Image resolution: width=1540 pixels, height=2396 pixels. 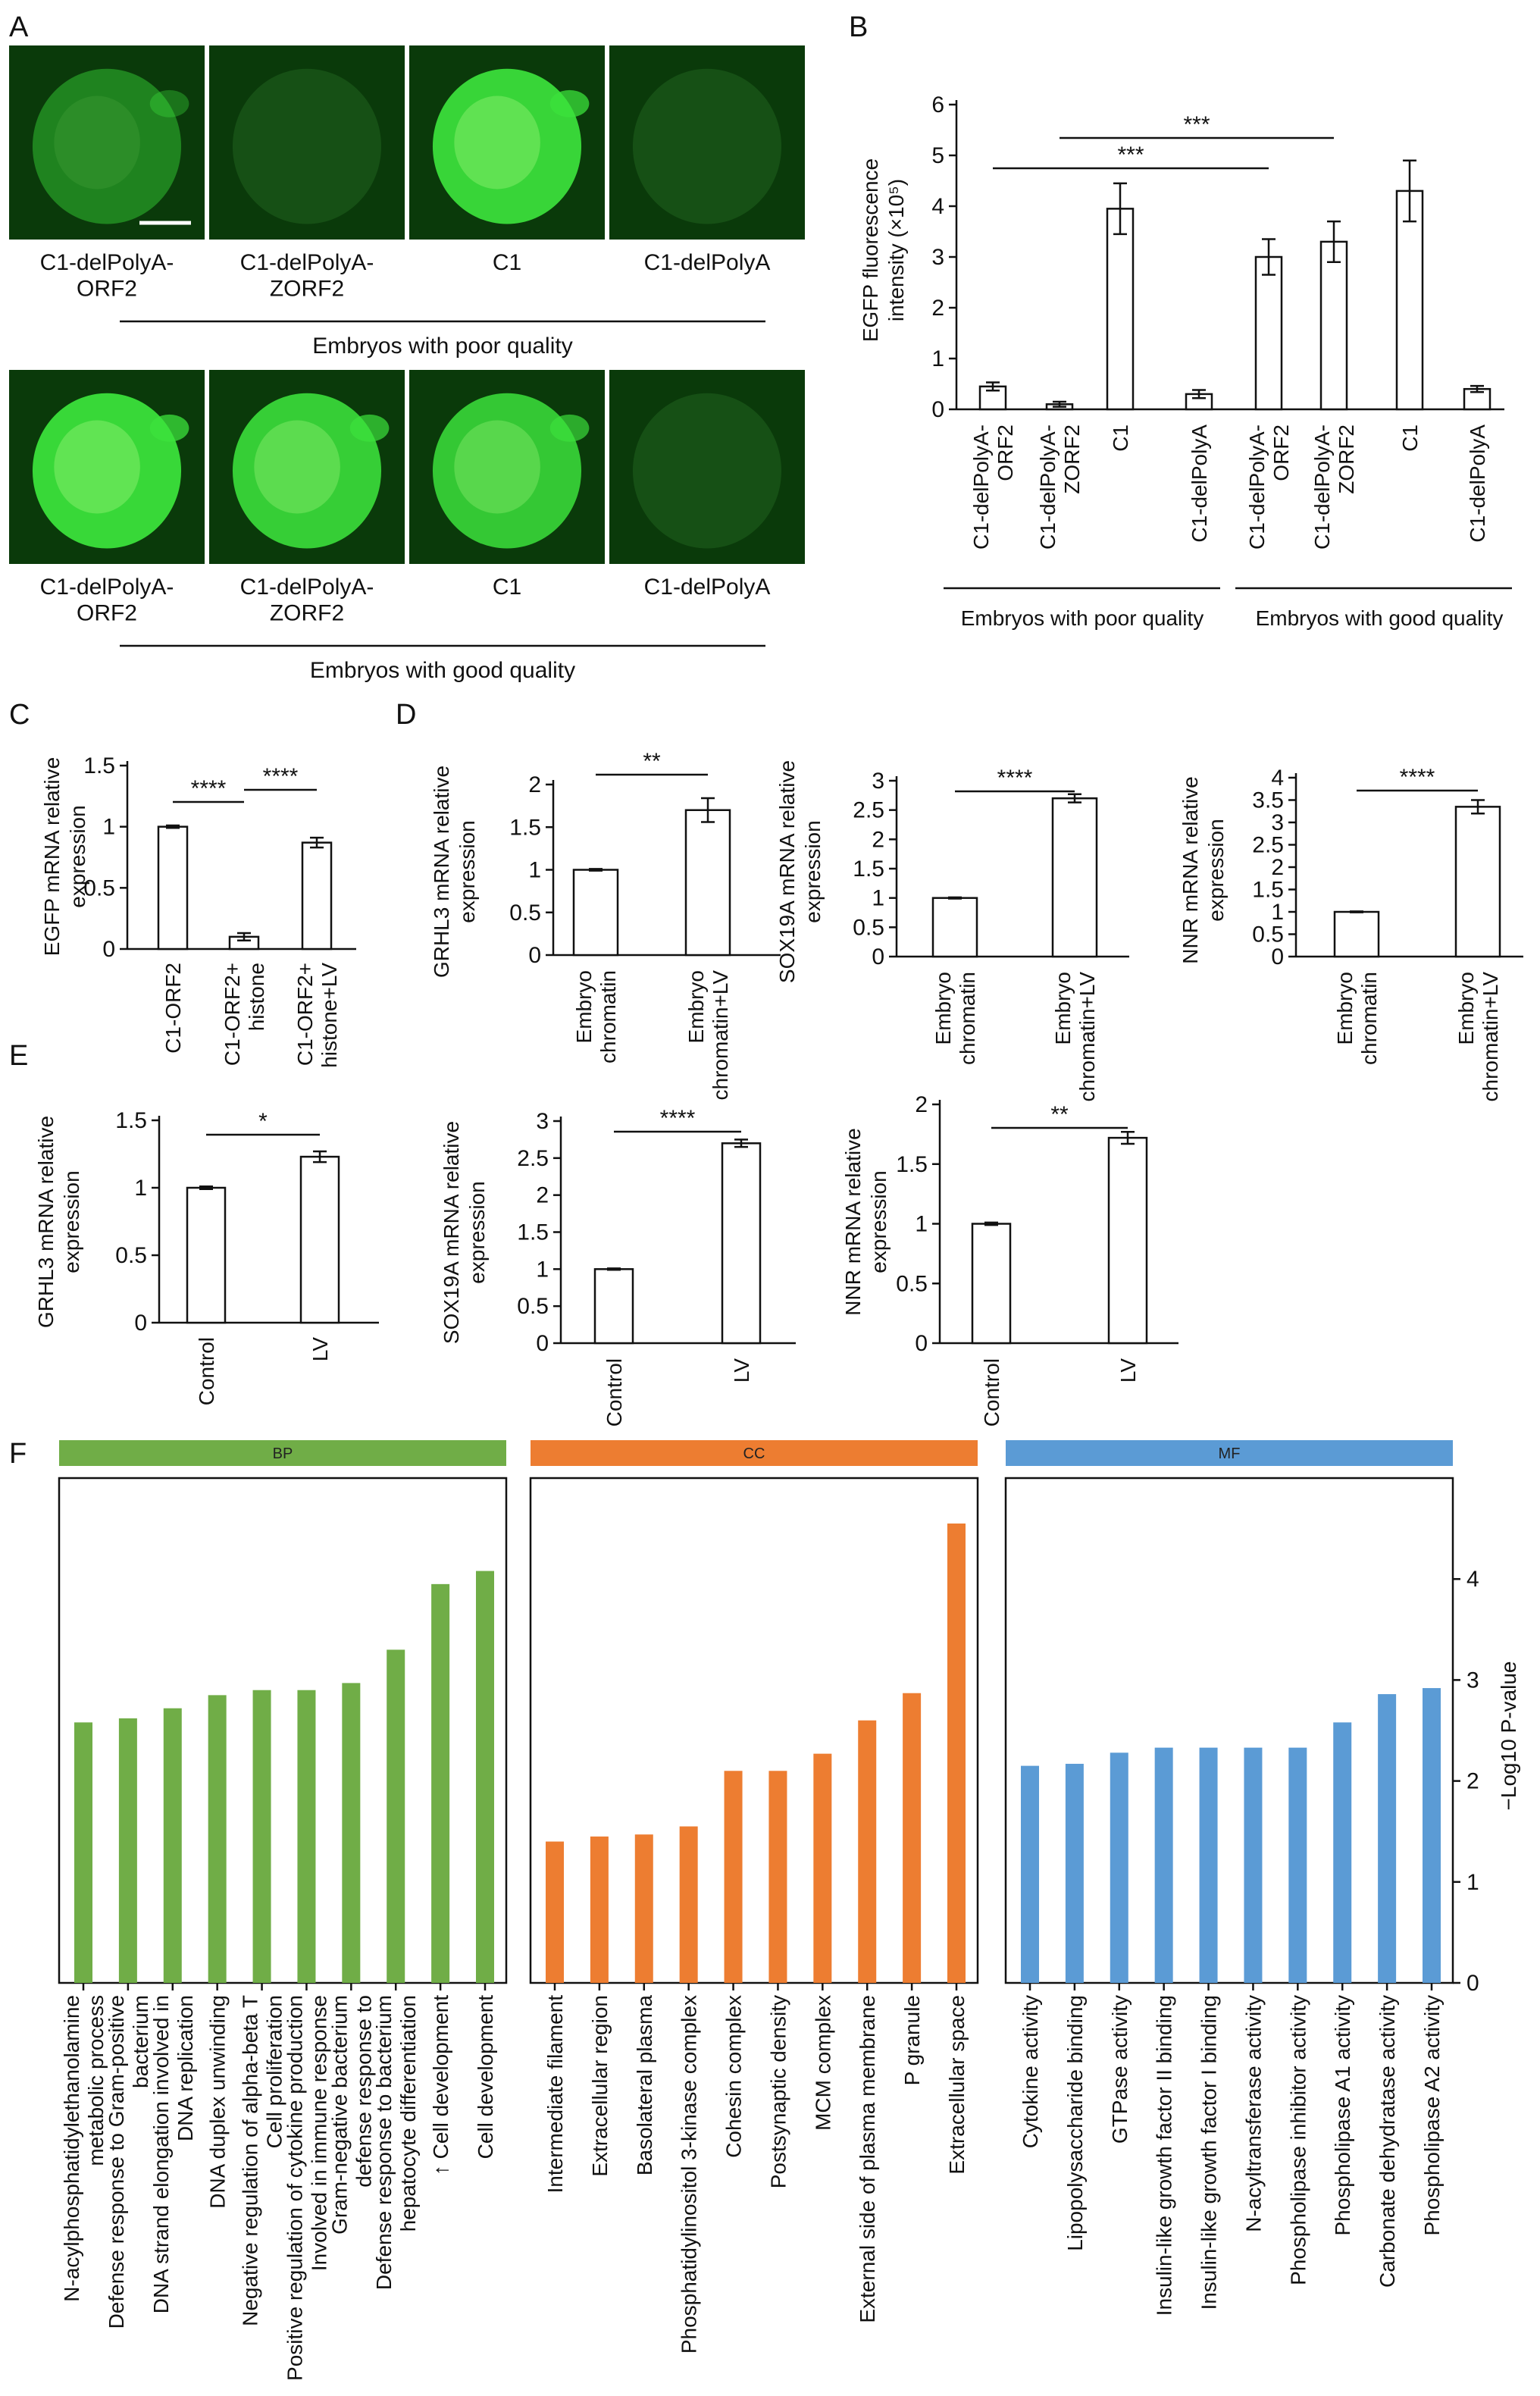 What do you see at coordinates (408, 2113) in the screenshot?
I see `category-label: hepatocyte differentiation` at bounding box center [408, 2113].